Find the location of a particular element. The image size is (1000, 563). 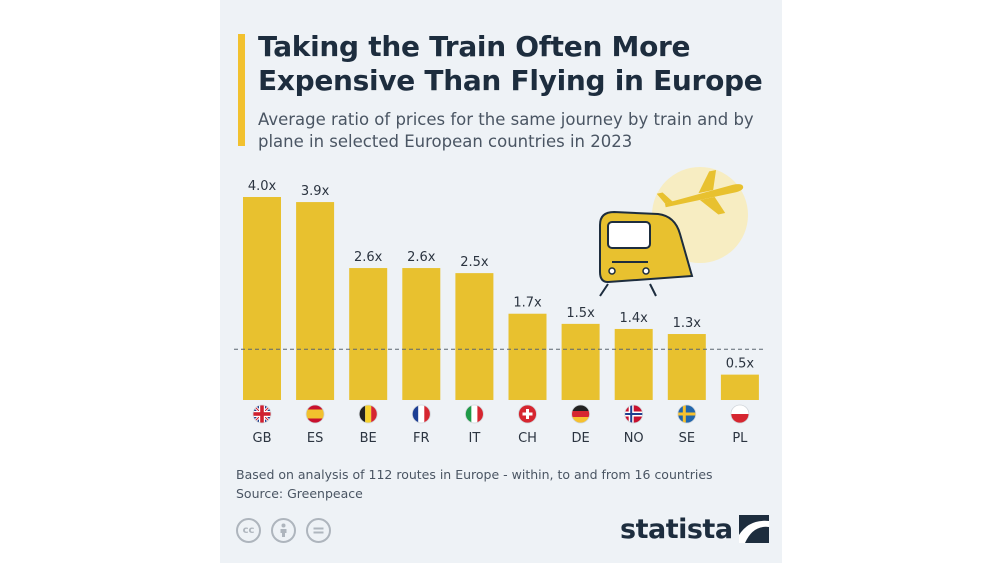

france-flag-icon is located at coordinates (421, 414).